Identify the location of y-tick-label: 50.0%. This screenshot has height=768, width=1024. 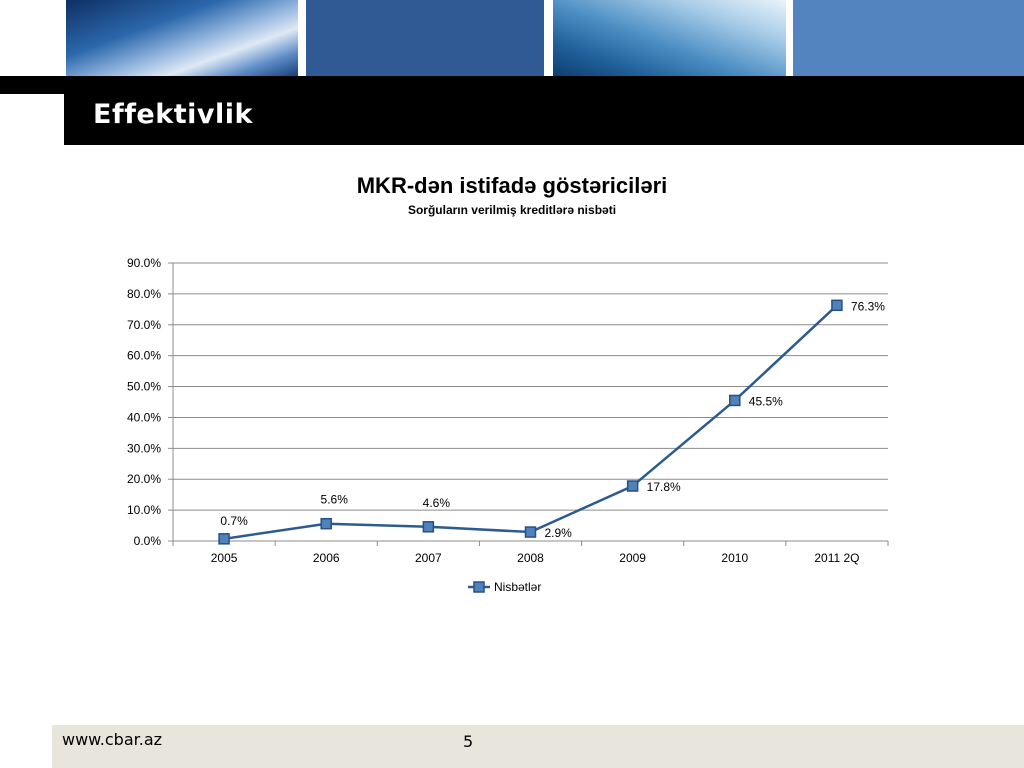
(144, 387).